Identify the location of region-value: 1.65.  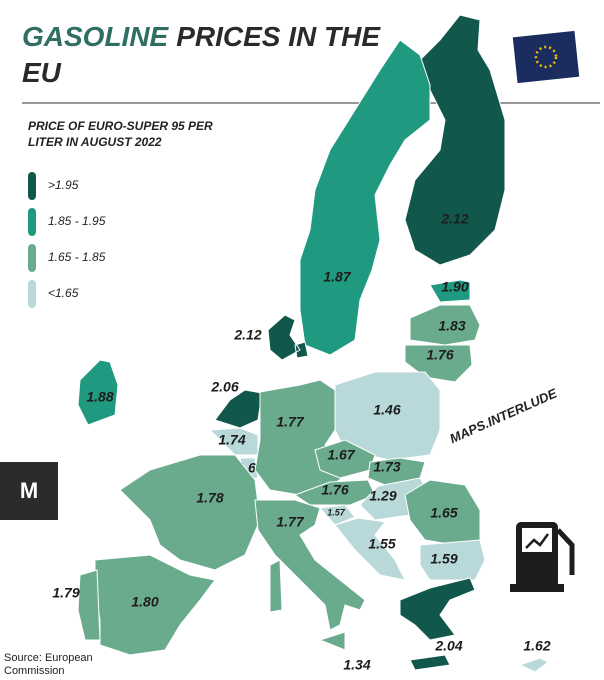
(443, 513).